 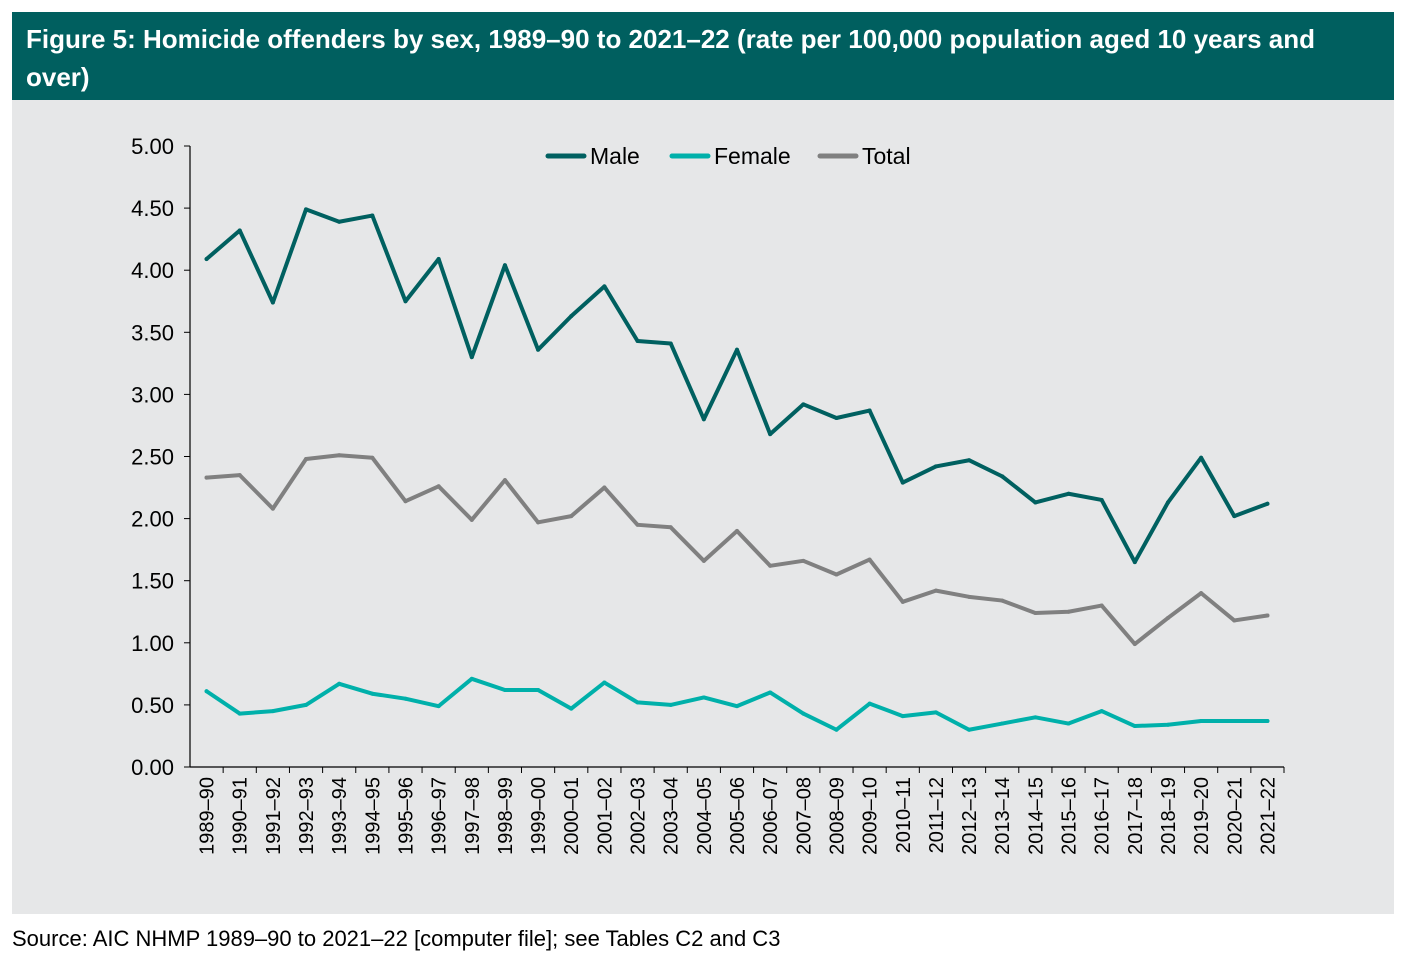 I want to click on x-tick-label: 1991–92, so click(x=274, y=816).